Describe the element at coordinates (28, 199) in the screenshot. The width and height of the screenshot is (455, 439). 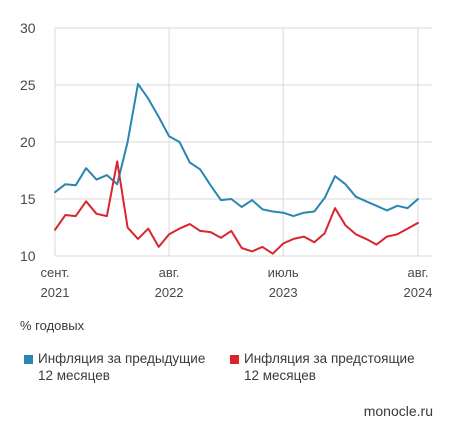
I see `y-tick-label: 15` at that location.